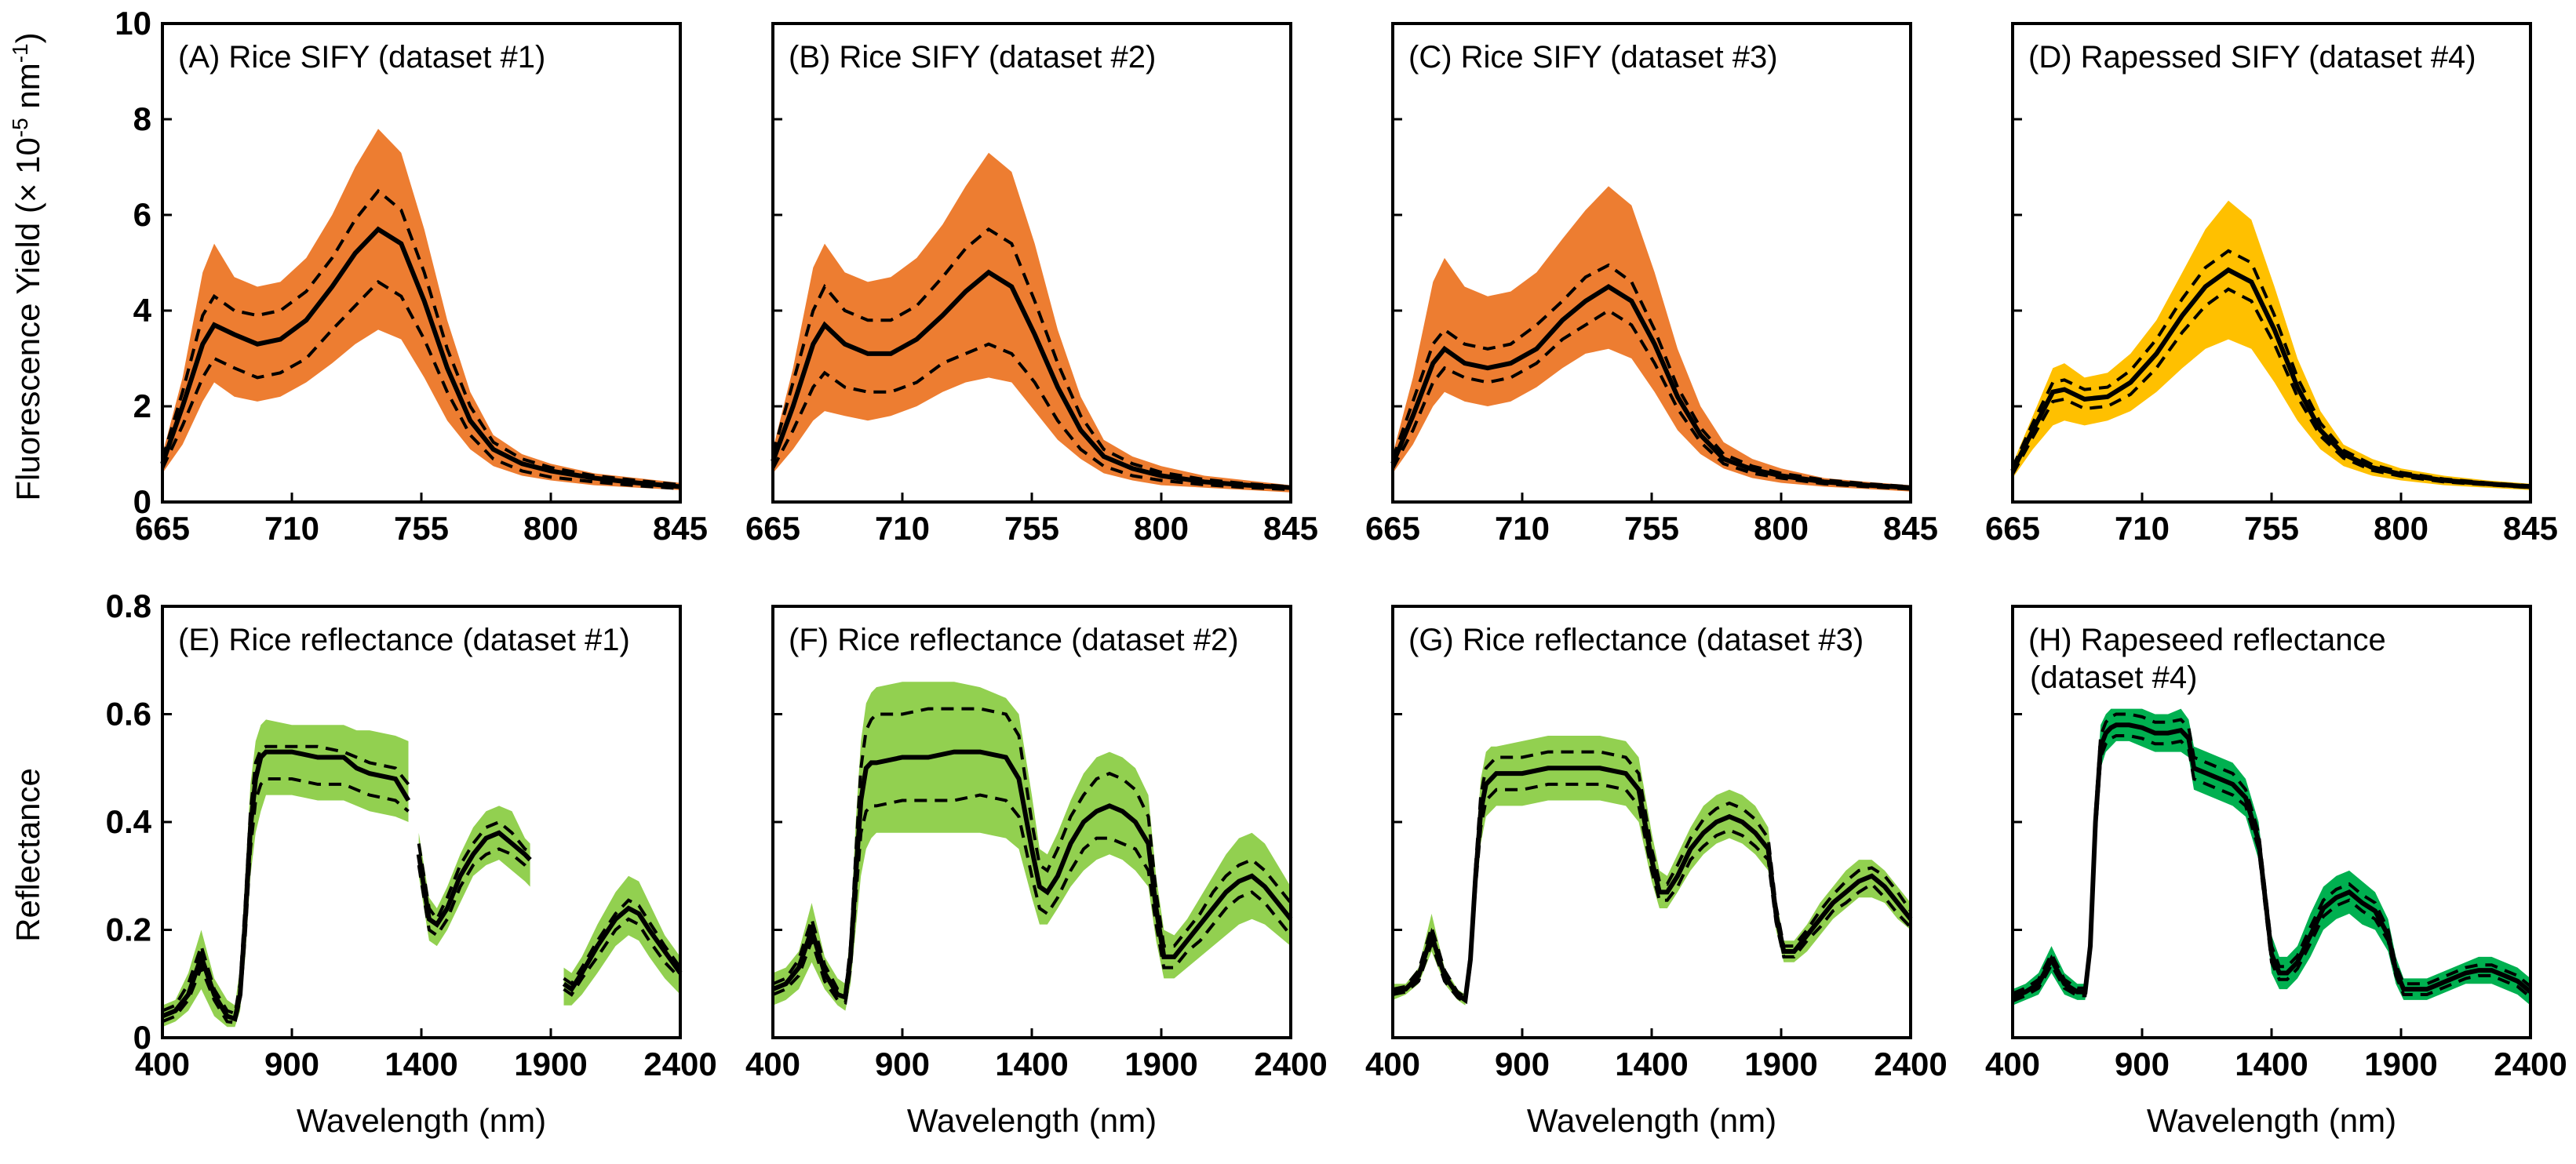 The image size is (2576, 1164). I want to click on panel-title-g: (G) Rice reflectance (dataset #3), so click(1636, 640).